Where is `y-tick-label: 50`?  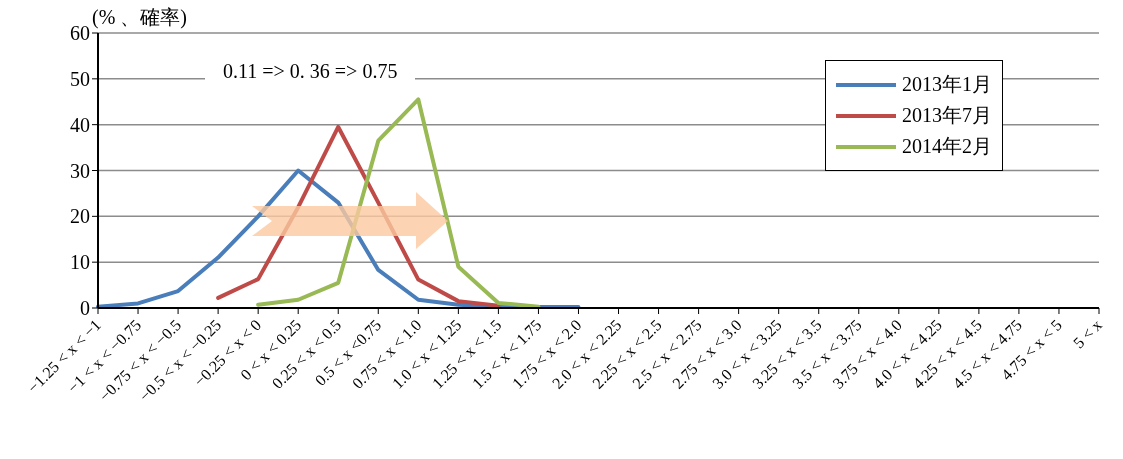 y-tick-label: 50 is located at coordinates (80, 78).